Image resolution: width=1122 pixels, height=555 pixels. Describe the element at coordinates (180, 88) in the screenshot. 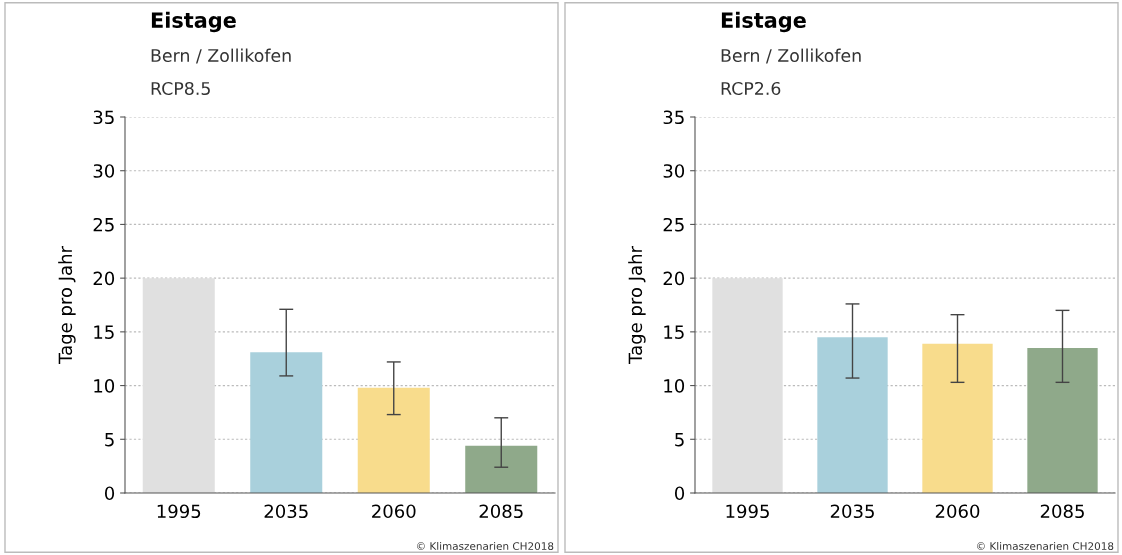

I see `text: RCP8.5` at that location.